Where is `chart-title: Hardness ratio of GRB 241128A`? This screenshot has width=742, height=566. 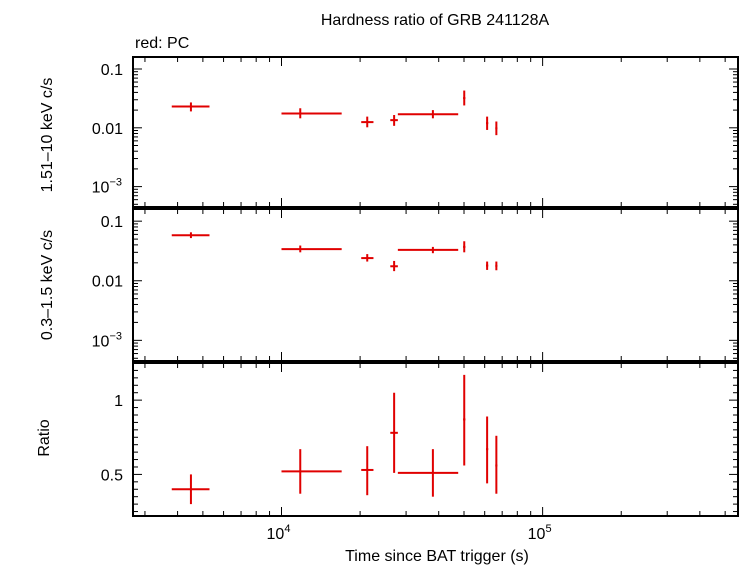
chart-title: Hardness ratio of GRB 241128A is located at coordinates (435, 20).